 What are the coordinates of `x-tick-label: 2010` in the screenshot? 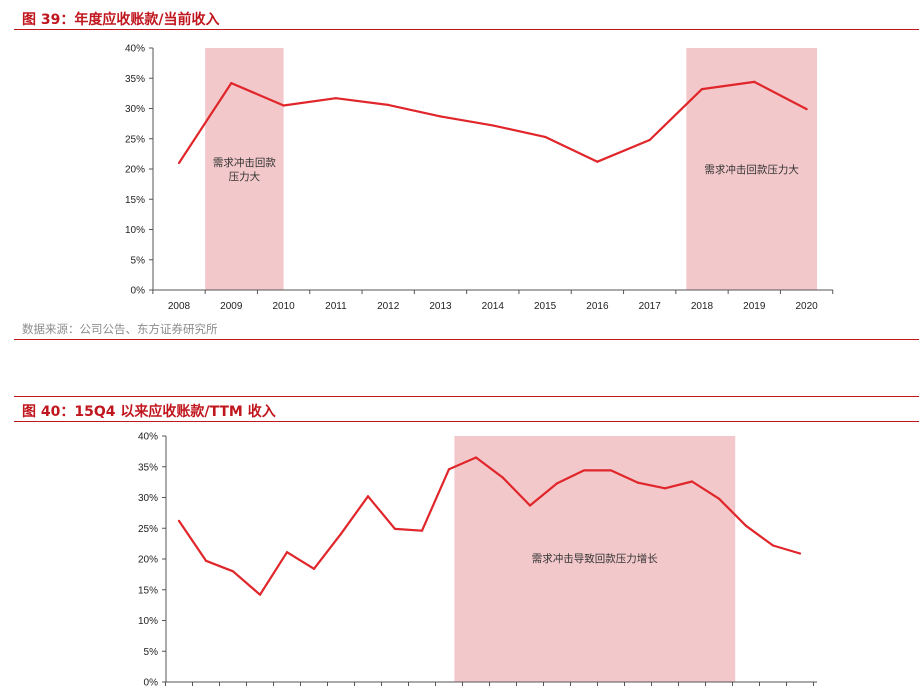 It's located at (283, 306).